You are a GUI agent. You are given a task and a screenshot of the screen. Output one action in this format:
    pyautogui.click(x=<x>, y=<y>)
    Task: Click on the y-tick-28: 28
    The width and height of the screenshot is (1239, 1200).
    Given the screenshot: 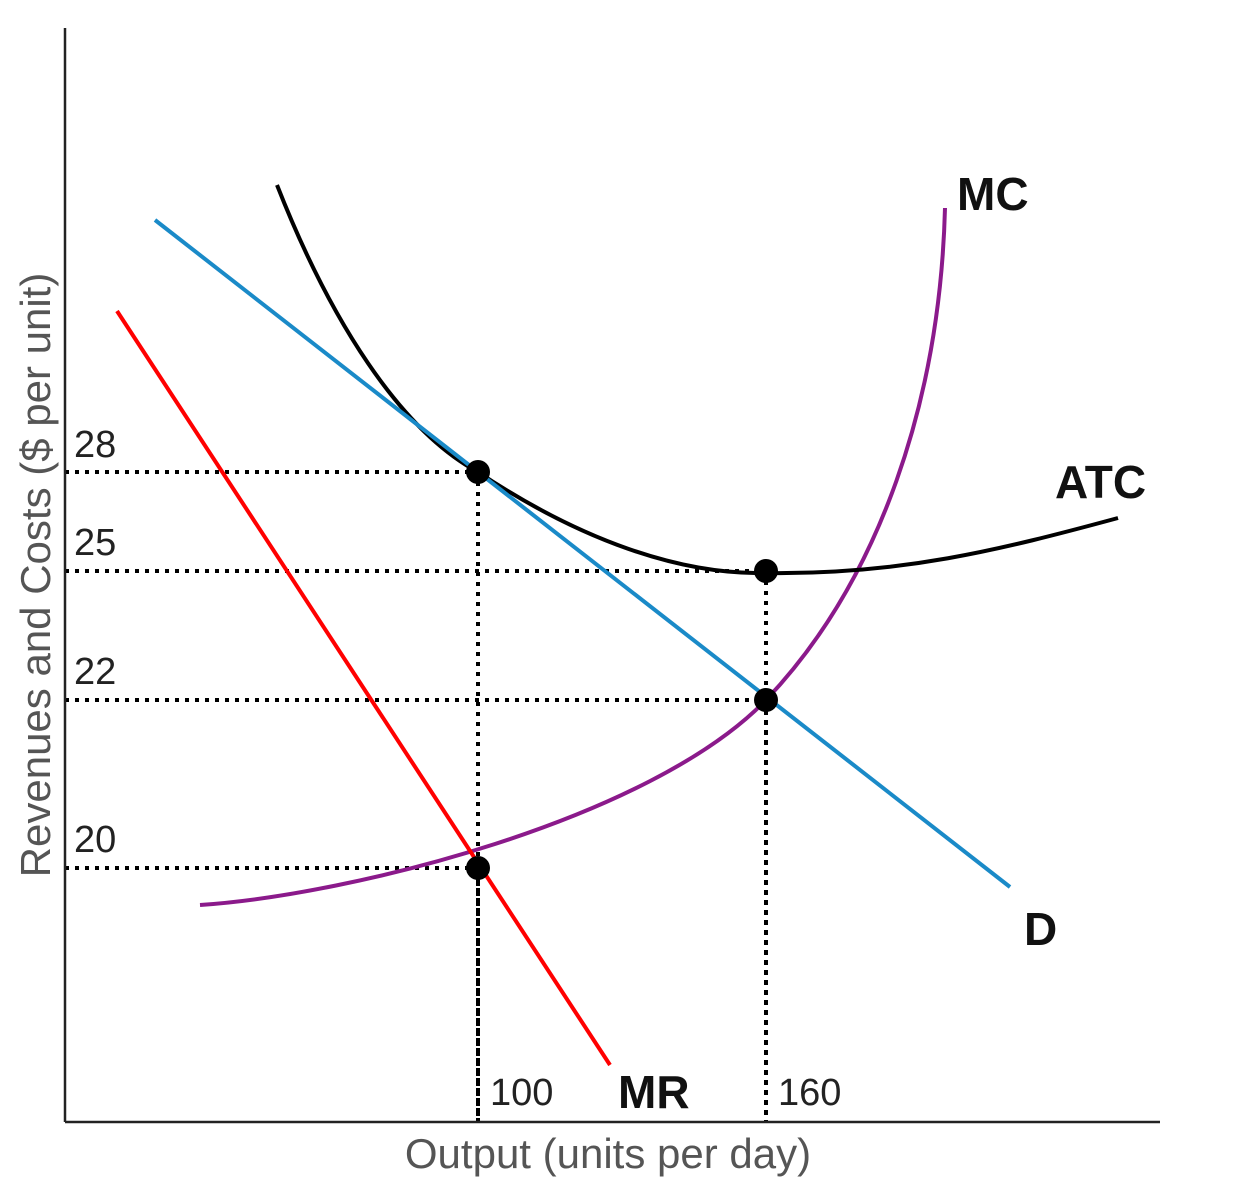 What is the action you would take?
    pyautogui.click(x=95, y=445)
    